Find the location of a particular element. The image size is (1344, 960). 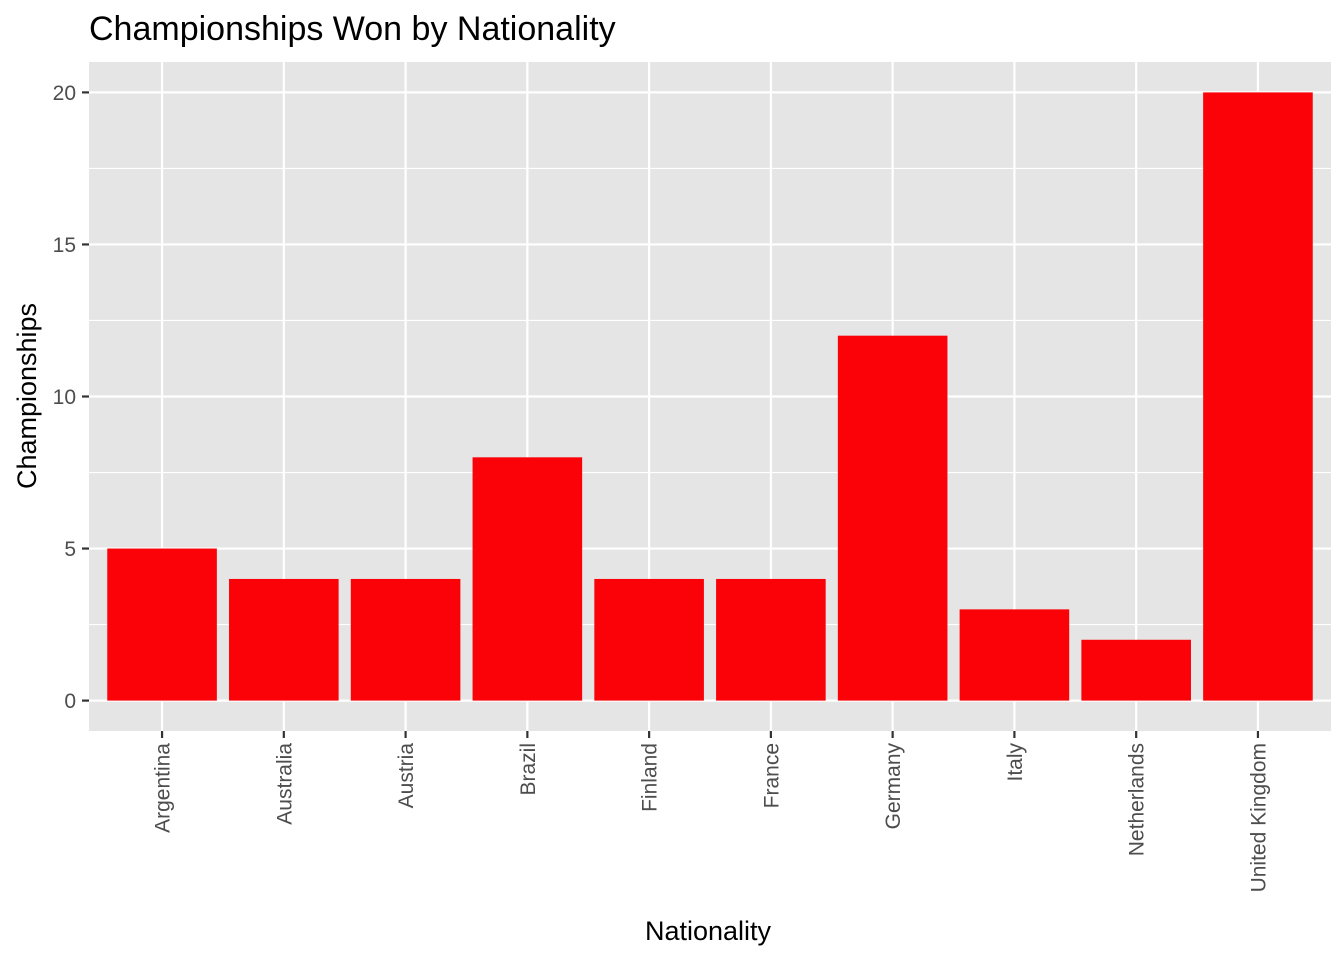

y-axis-title: Championships is located at coordinates (27, 396).